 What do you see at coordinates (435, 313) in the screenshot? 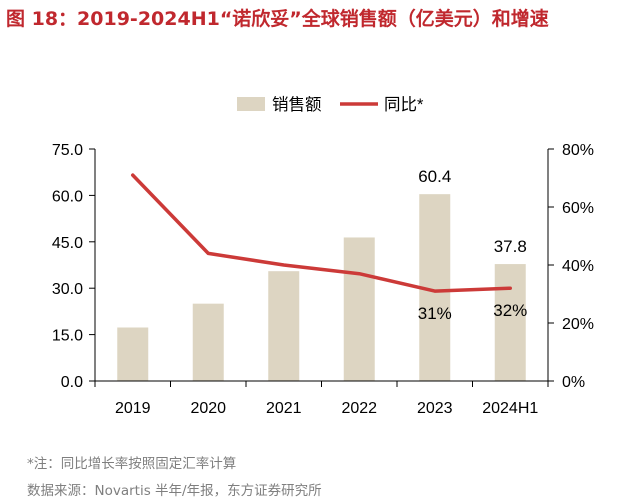
I see `data-label: 31%` at bounding box center [435, 313].